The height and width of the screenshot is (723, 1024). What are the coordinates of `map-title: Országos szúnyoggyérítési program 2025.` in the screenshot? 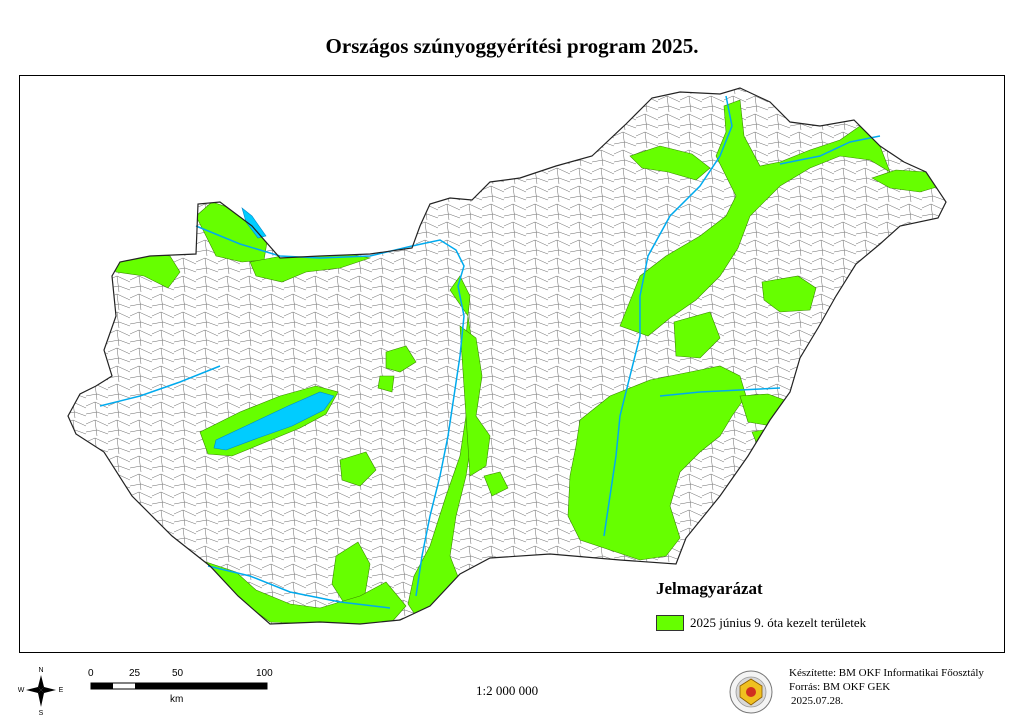 It's located at (512, 46).